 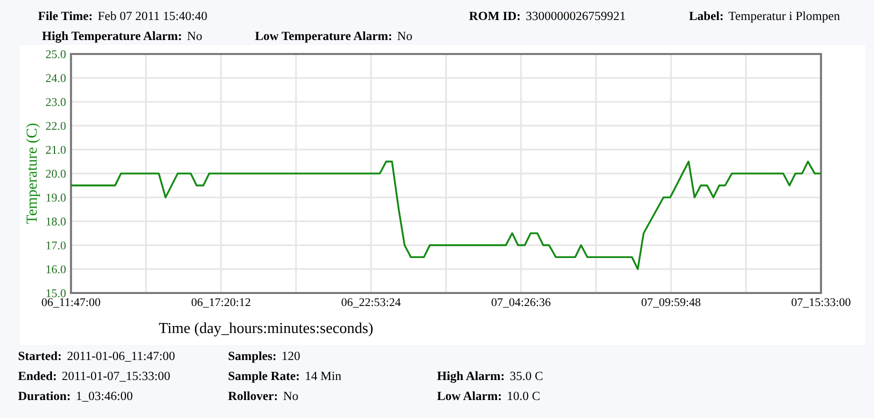 What do you see at coordinates (488, 395) in the screenshot?
I see `text: Low Alarm: 10.0 C` at bounding box center [488, 395].